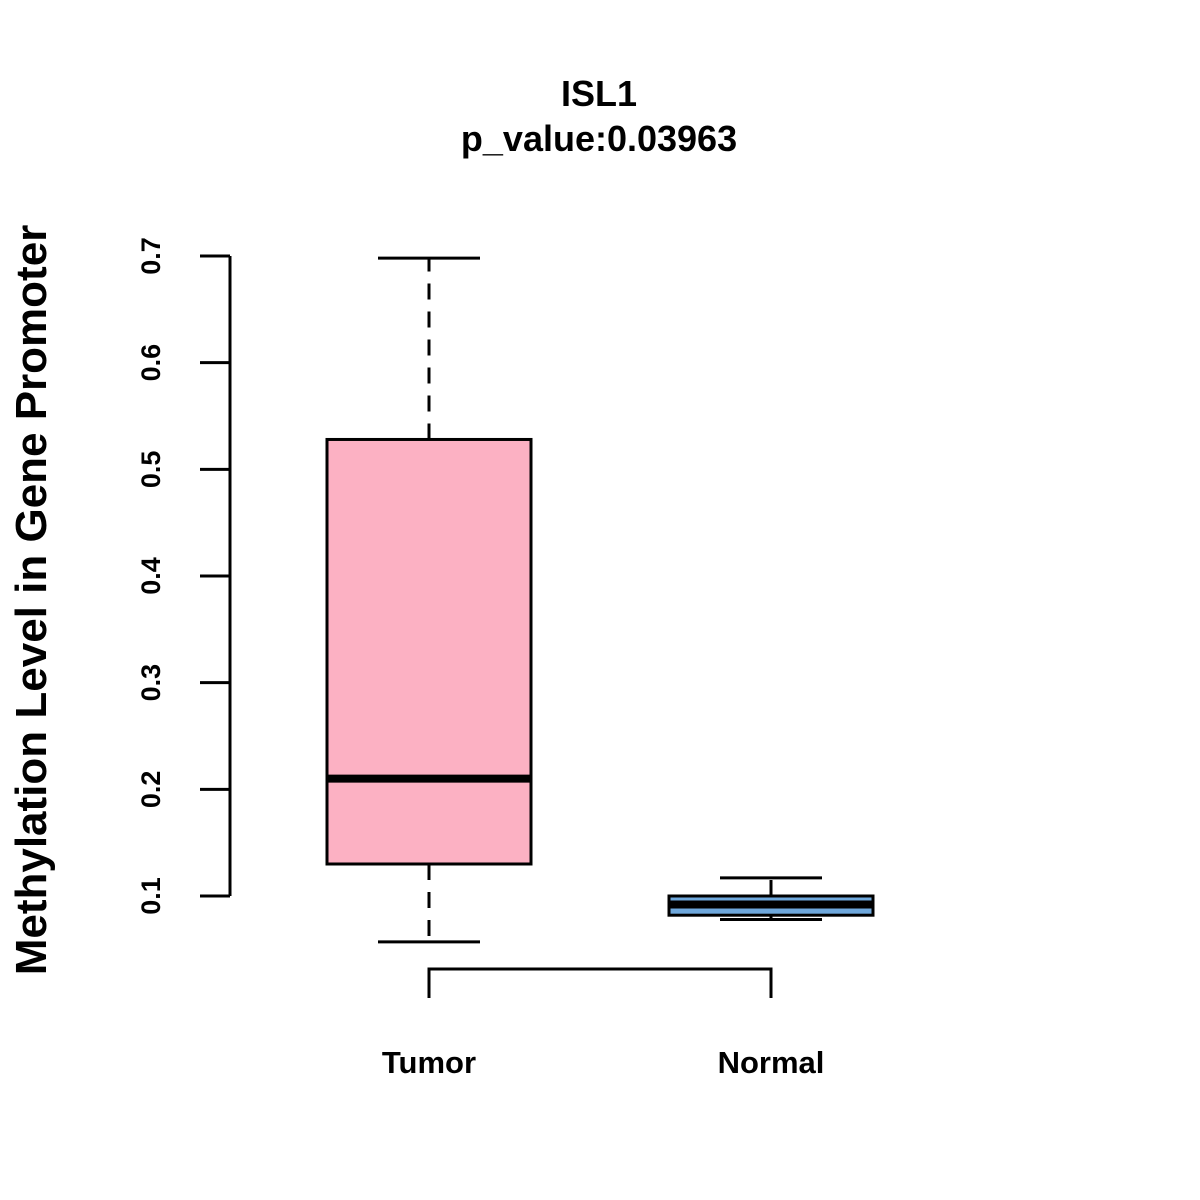 Image resolution: width=1200 pixels, height=1200 pixels. Describe the element at coordinates (151, 470) in the screenshot. I see `y-tick-label: 0.5` at that location.